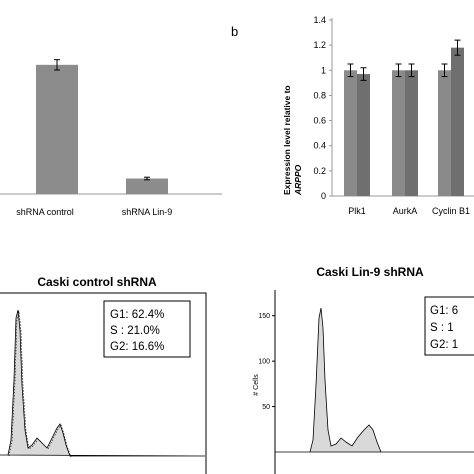 This screenshot has width=474, height=474. What do you see at coordinates (319, 146) in the screenshot?
I see `panel-b-ytick-label: 0.4` at bounding box center [319, 146].